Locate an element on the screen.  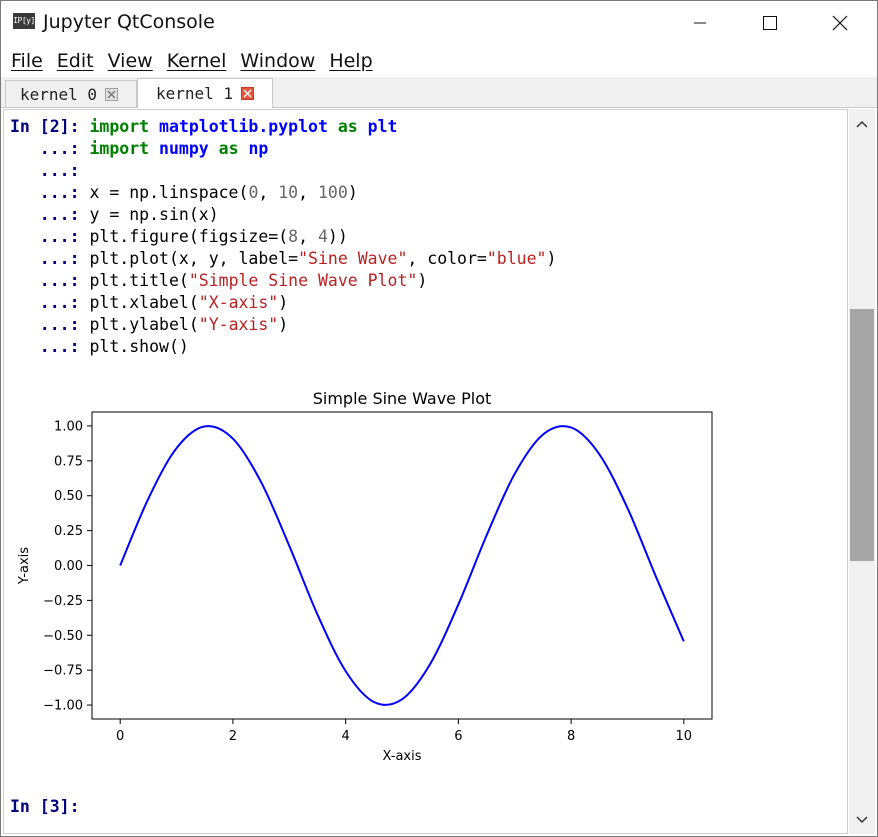
x-tick-label: 2 is located at coordinates (233, 736).